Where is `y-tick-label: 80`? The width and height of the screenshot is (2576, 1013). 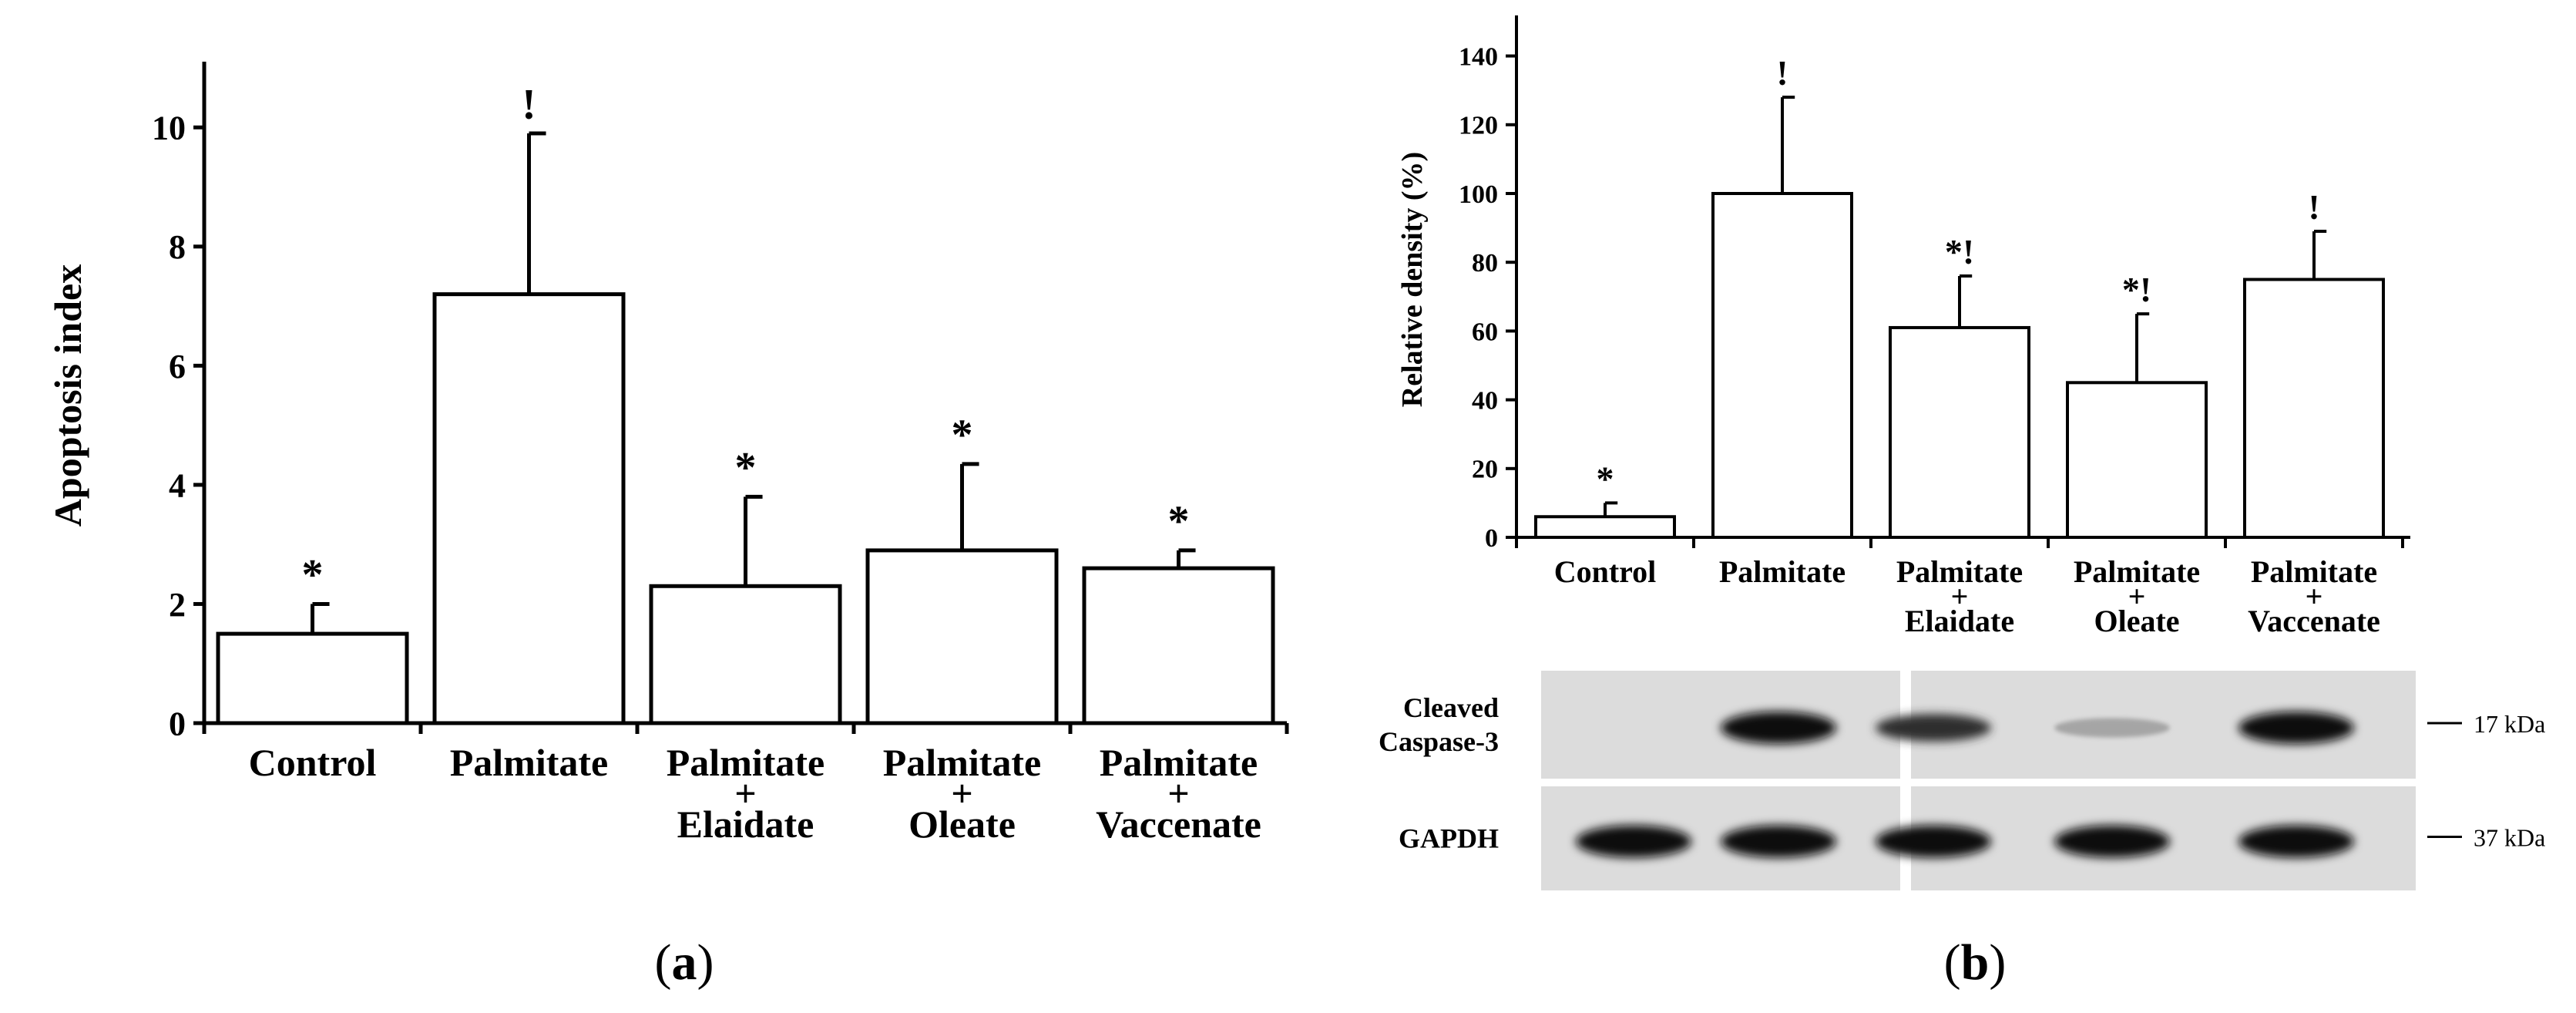 y-tick-label: 80 is located at coordinates (1485, 263).